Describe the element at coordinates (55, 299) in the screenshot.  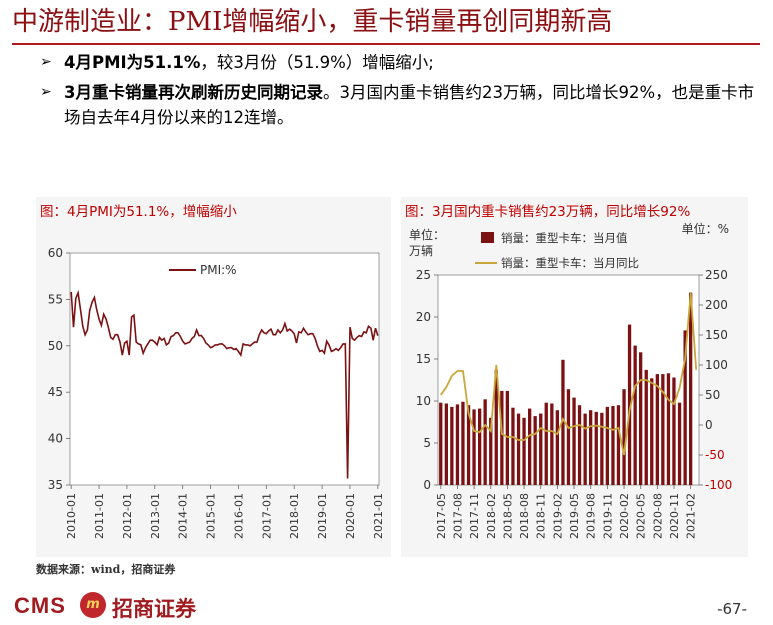
I see `y-tick-label: 55` at that location.